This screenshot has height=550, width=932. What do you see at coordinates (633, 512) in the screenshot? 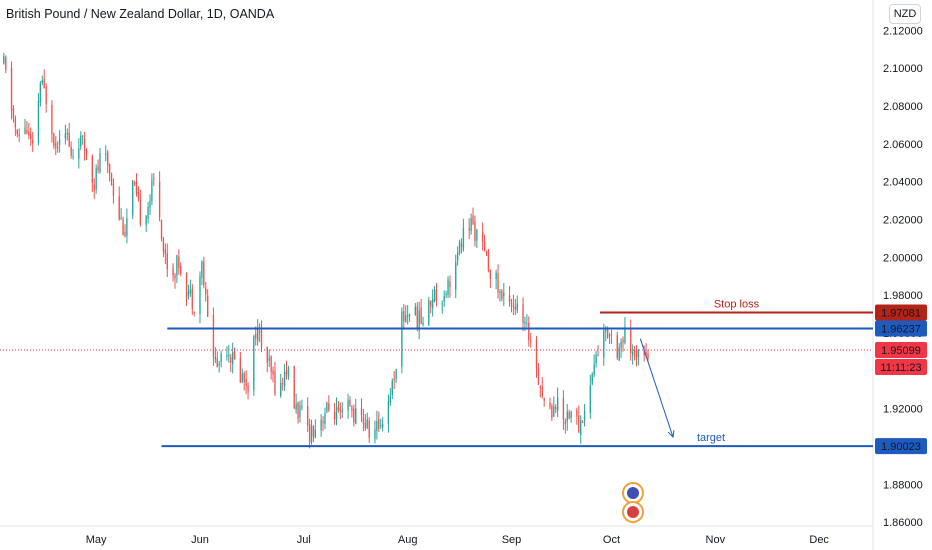
I see `flag-icon-inner` at bounding box center [633, 512].